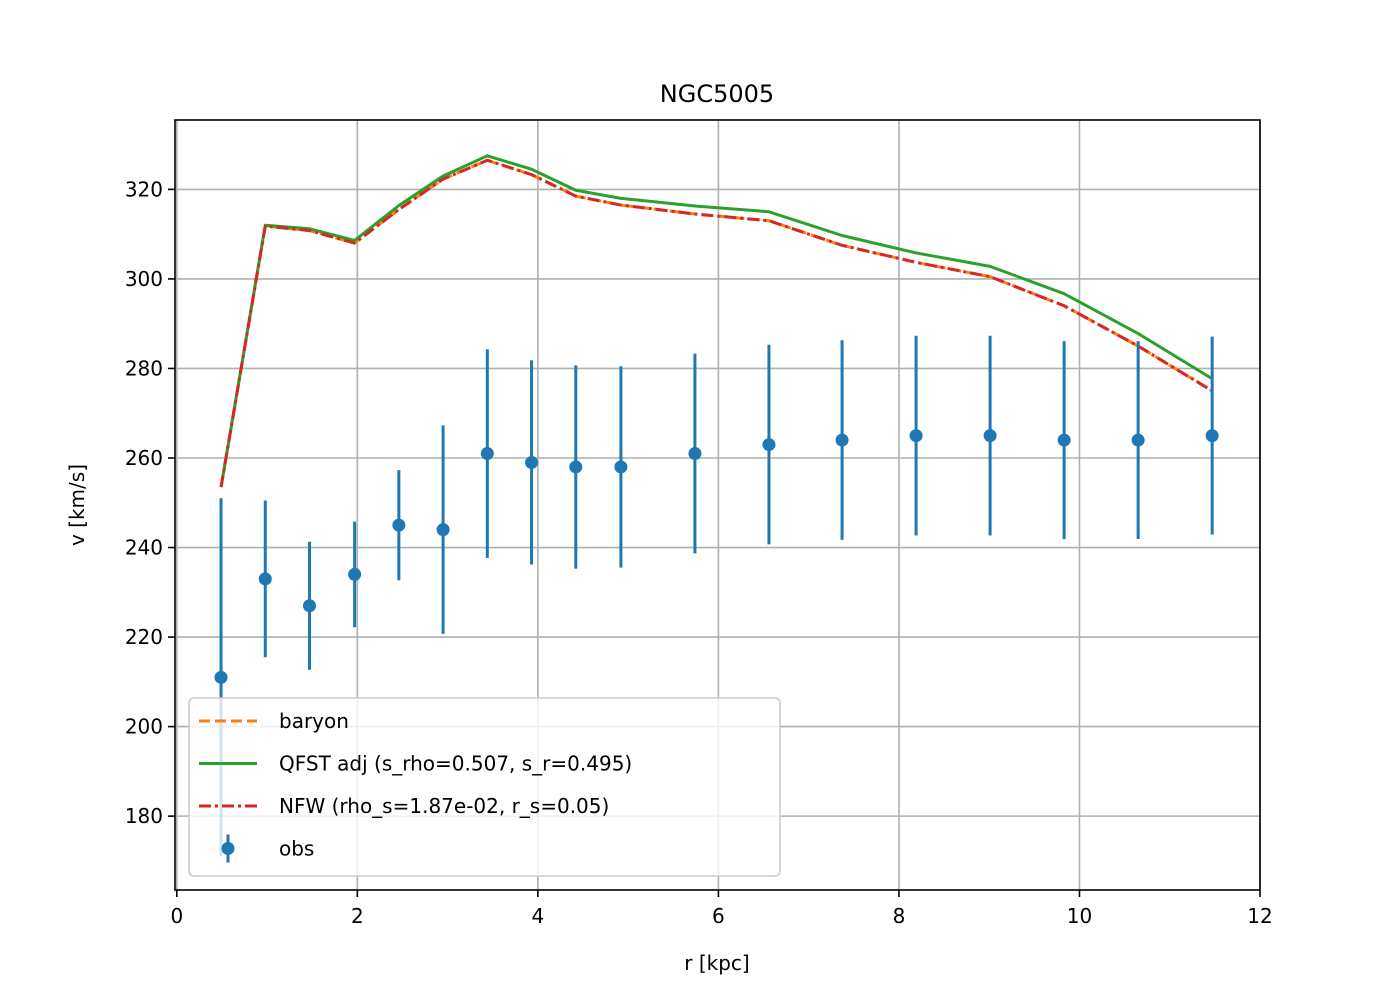  I want to click on y-tick-label: 280, so click(144, 368).